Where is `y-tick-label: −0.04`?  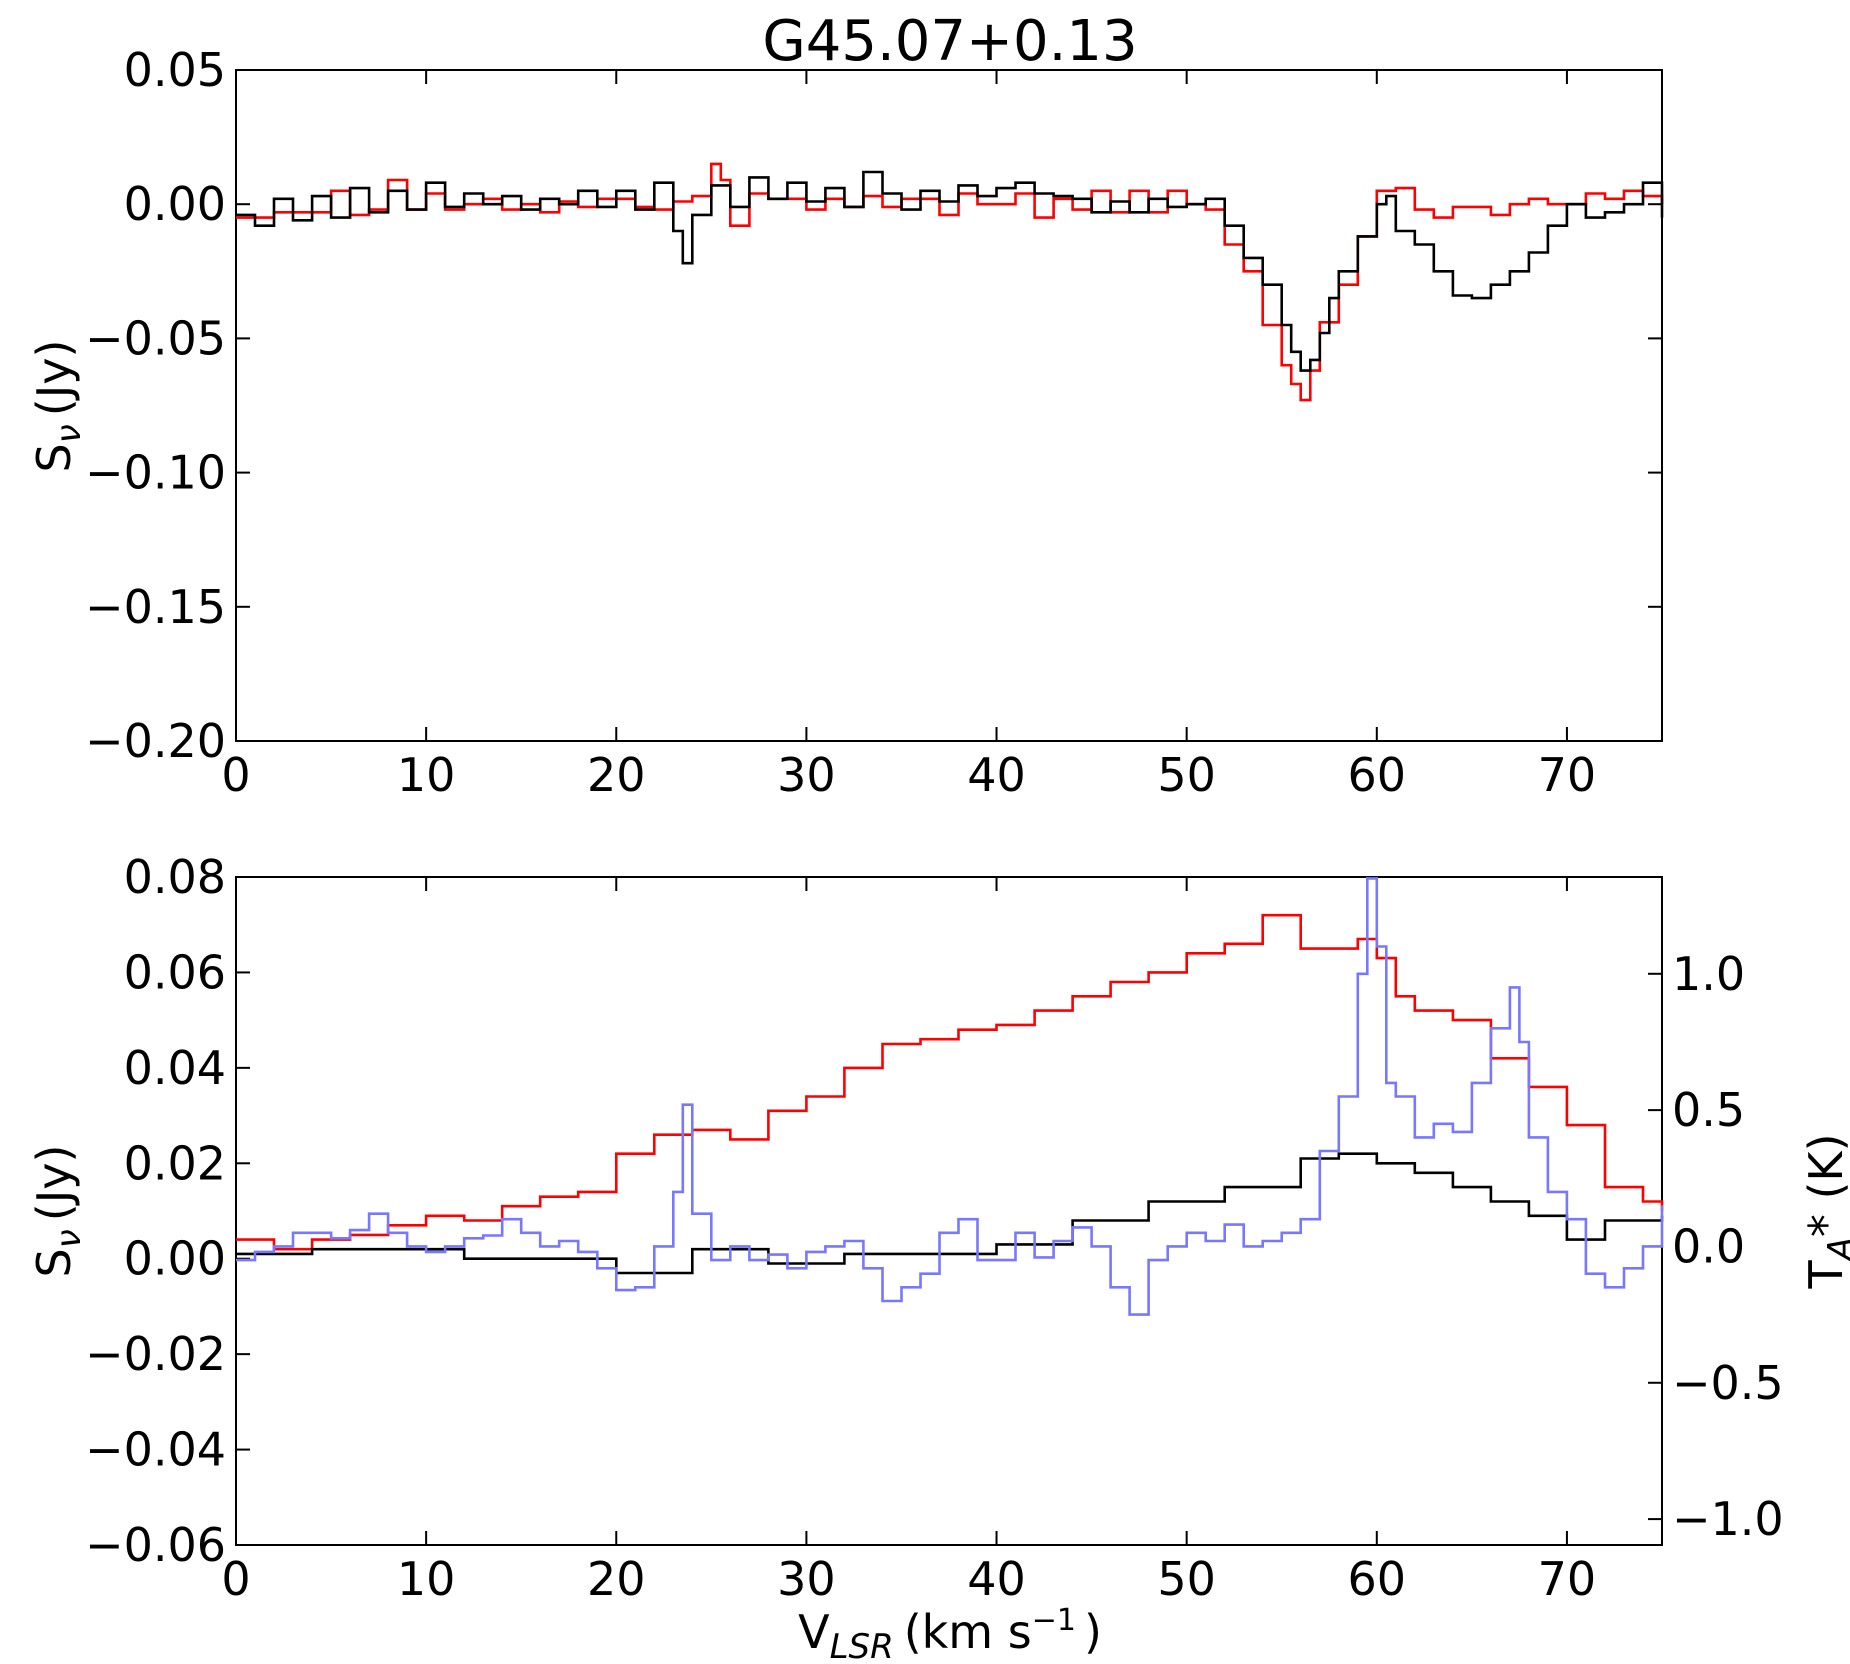
y-tick-label: −0.04 is located at coordinates (155, 1450).